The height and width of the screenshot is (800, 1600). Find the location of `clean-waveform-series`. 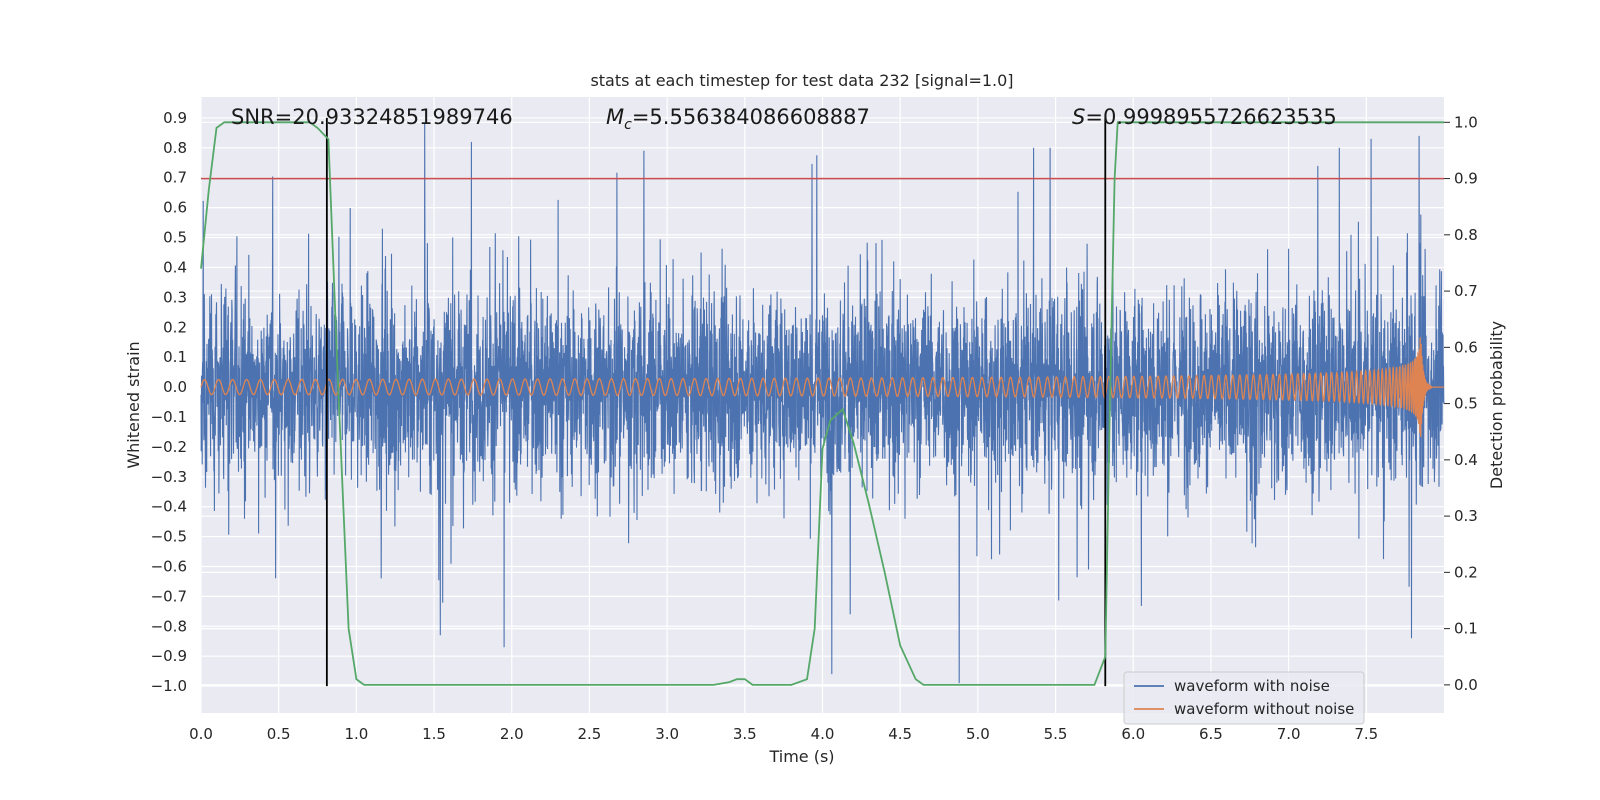

clean-waveform-series is located at coordinates (822, 387).